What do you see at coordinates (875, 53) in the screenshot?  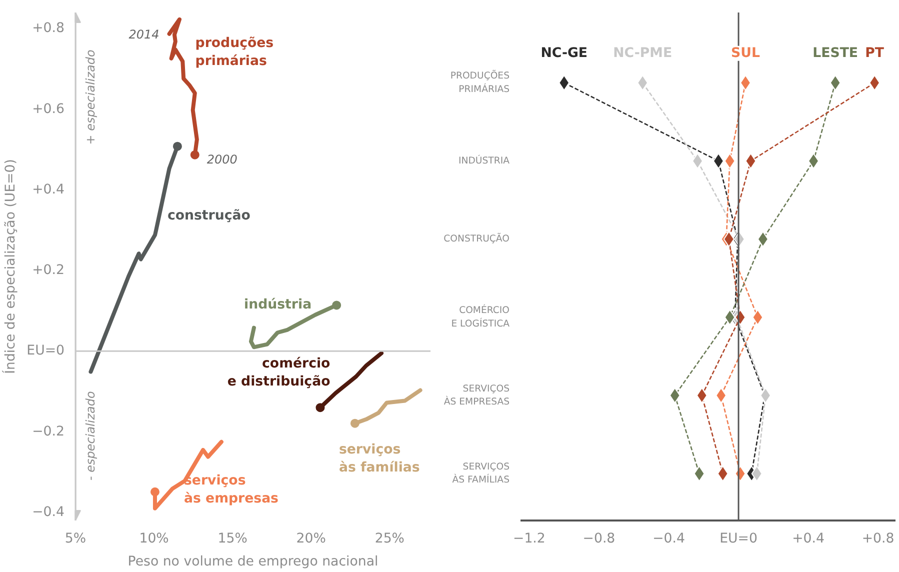 I see `series-label: PT` at bounding box center [875, 53].